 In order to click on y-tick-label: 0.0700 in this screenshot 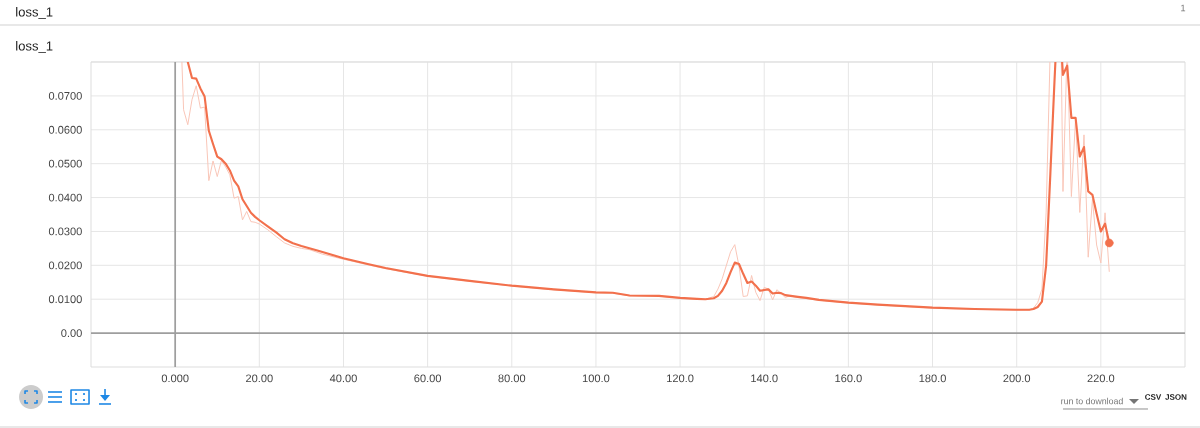, I will do `click(65, 95)`.